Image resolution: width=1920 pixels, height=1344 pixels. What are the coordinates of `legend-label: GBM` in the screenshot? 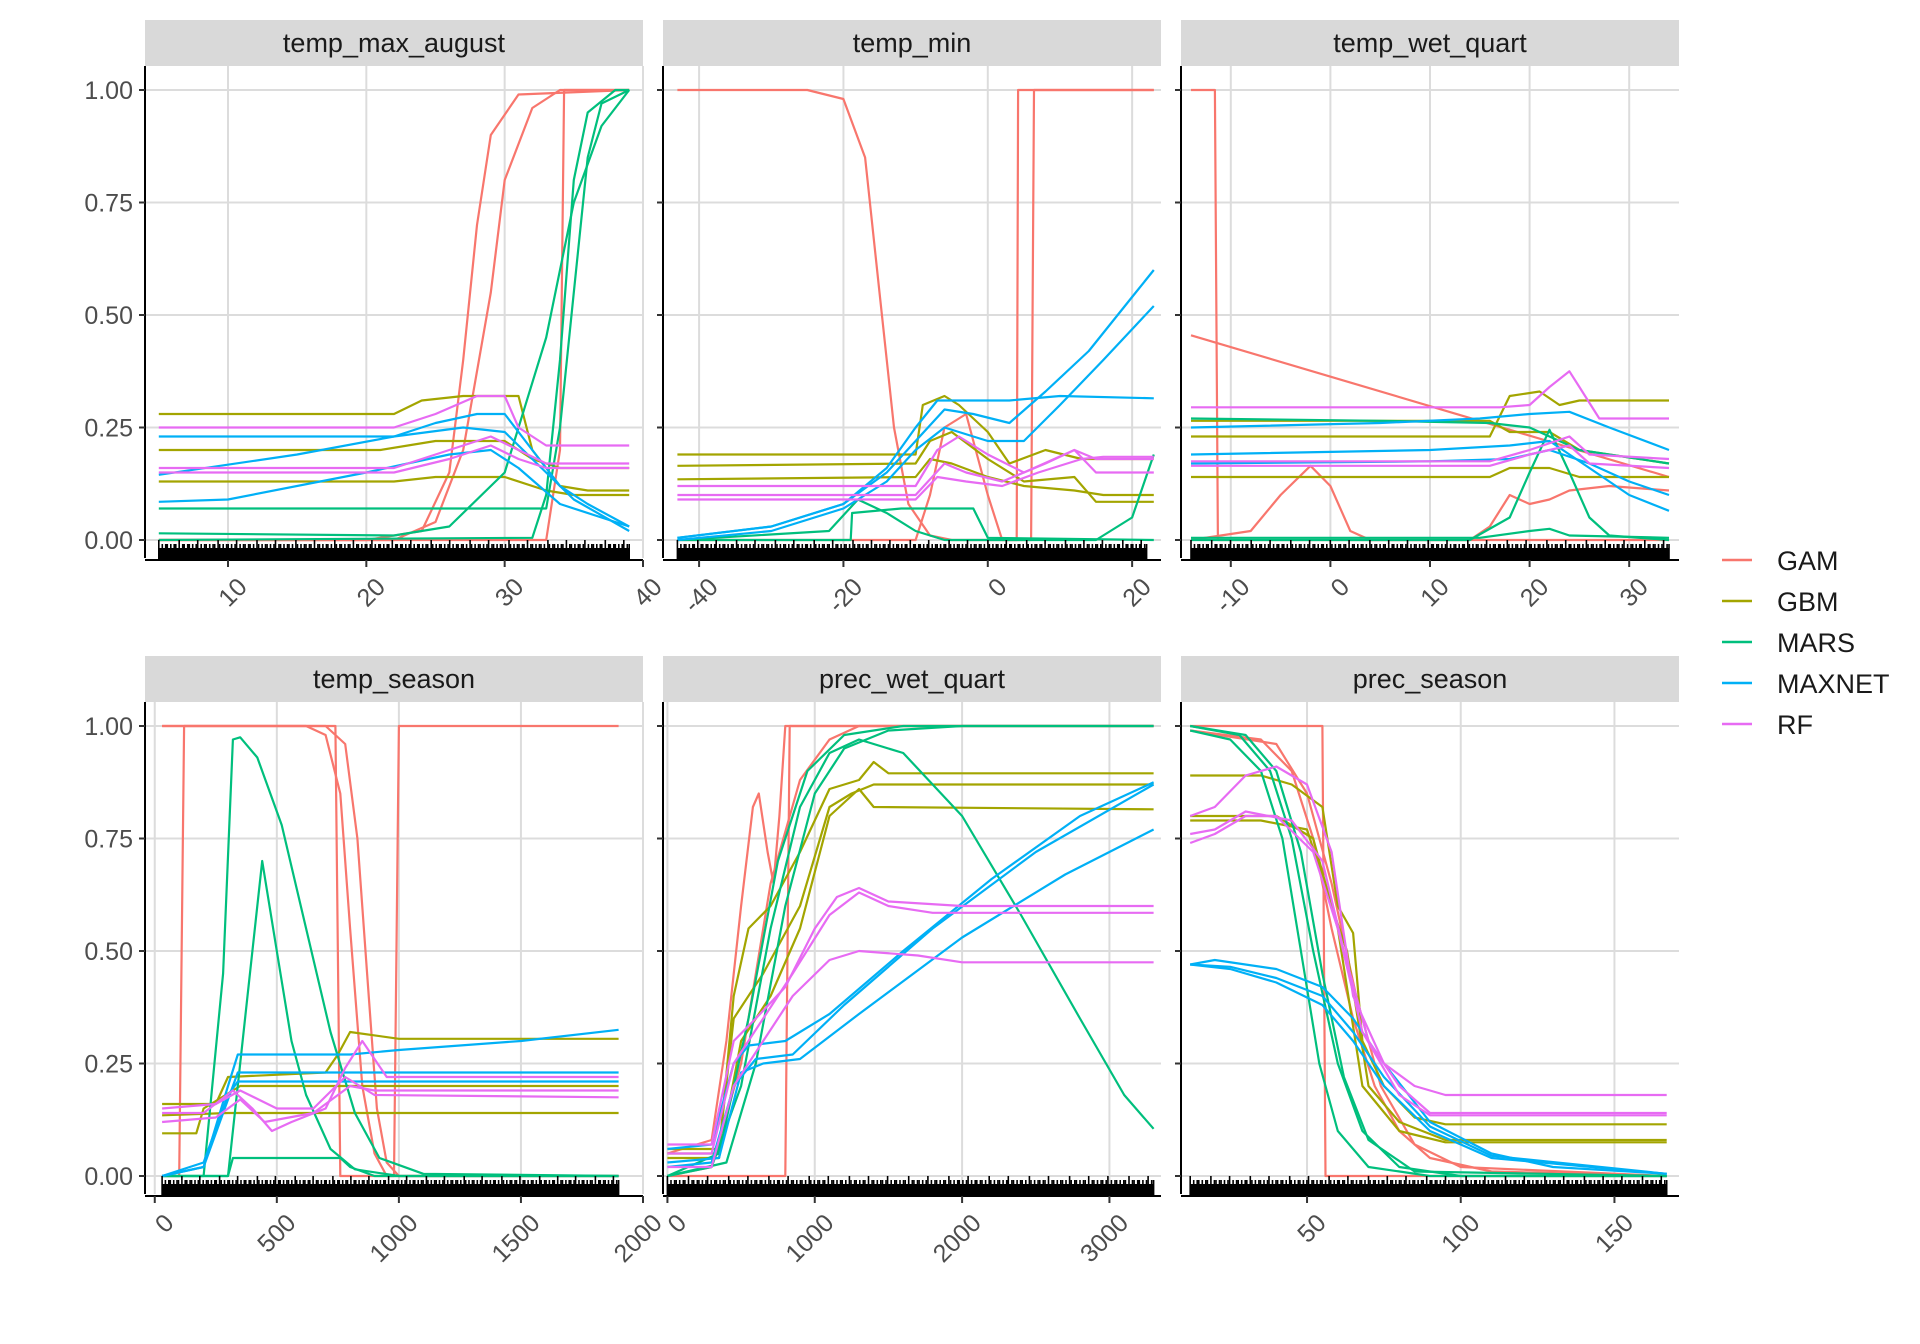 It's located at (1808, 602).